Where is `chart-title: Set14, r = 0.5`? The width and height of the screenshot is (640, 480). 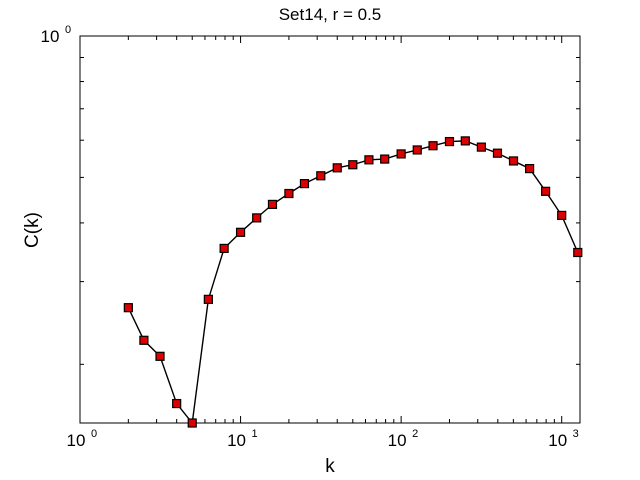
chart-title: Set14, r = 0.5 is located at coordinates (330, 14).